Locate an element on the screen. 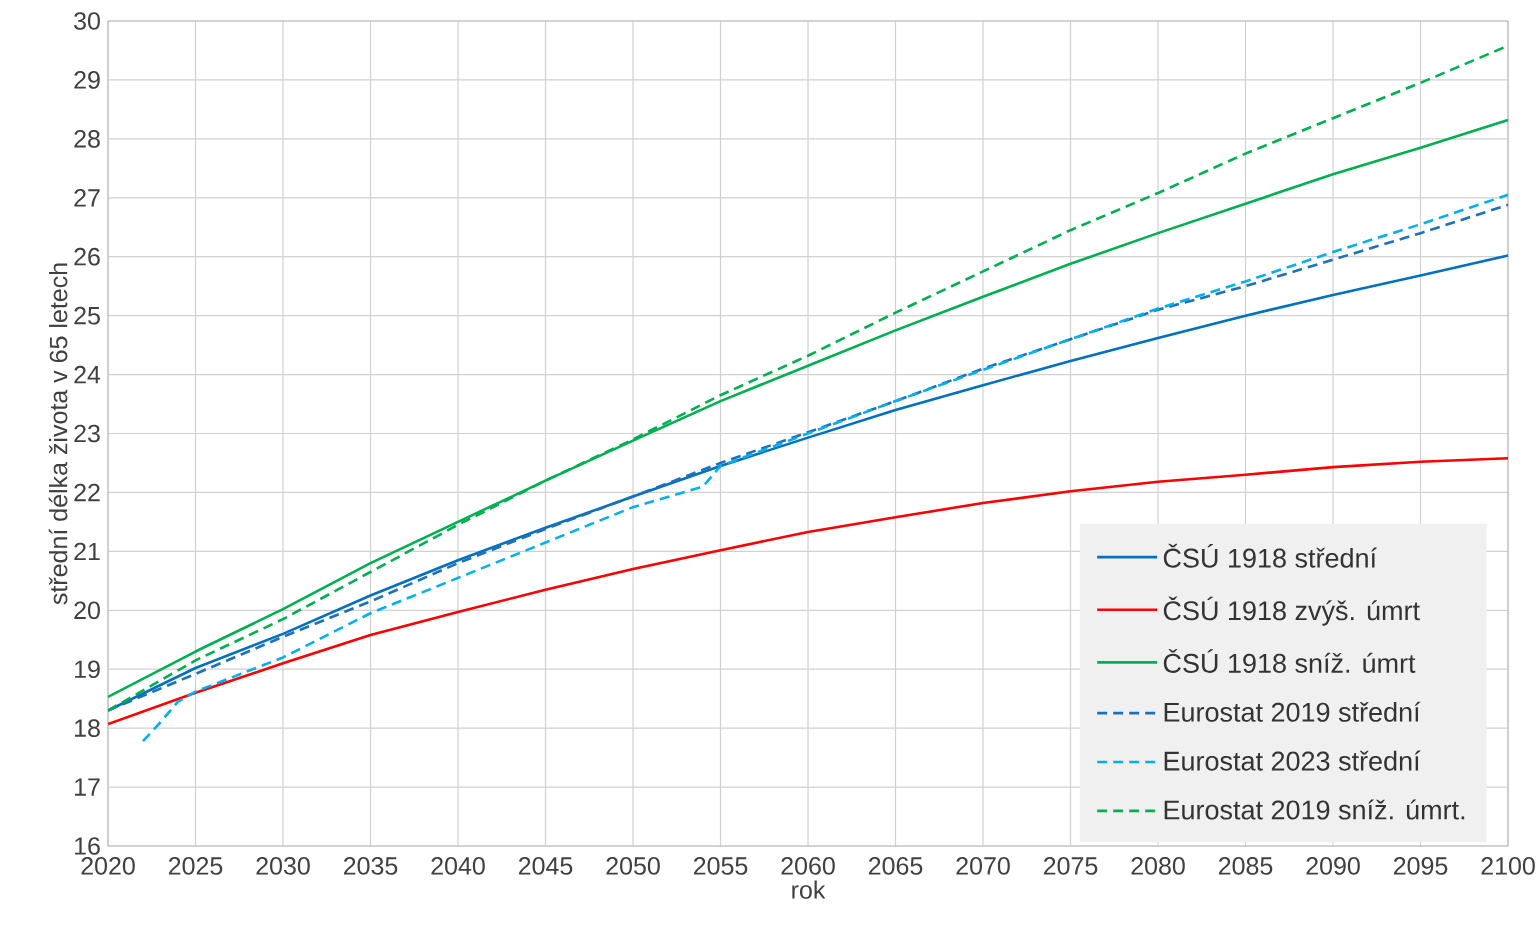 The image size is (1540, 942). y-tick-label: 17 is located at coordinates (87, 787).